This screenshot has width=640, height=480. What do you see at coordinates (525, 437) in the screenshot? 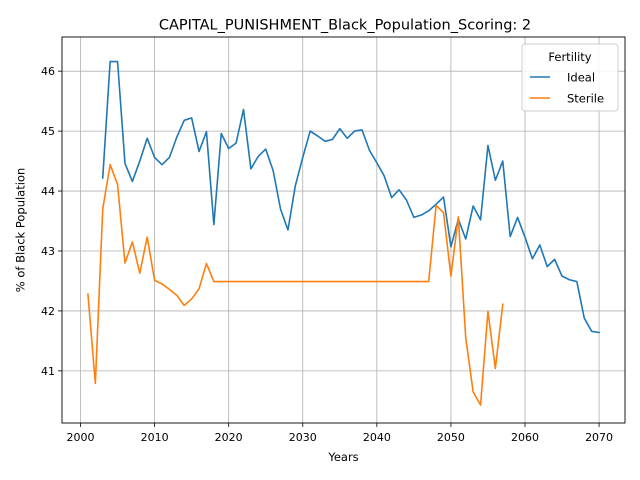
I see `x-tick-label: 2060` at bounding box center [525, 437].